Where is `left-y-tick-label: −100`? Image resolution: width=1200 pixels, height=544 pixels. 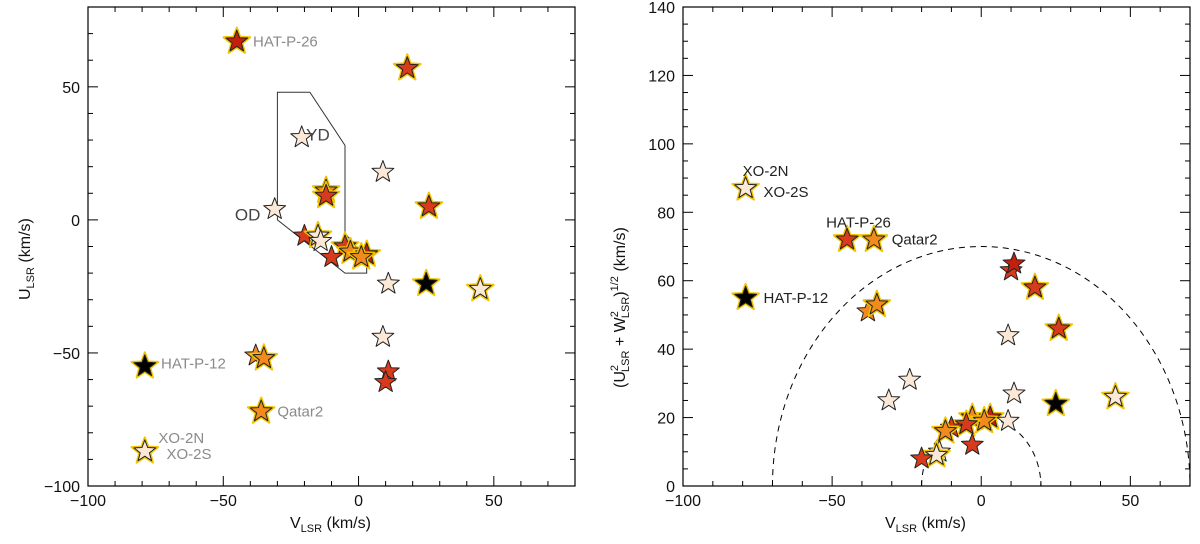
left-y-tick-label: −100 is located at coordinates (62, 487).